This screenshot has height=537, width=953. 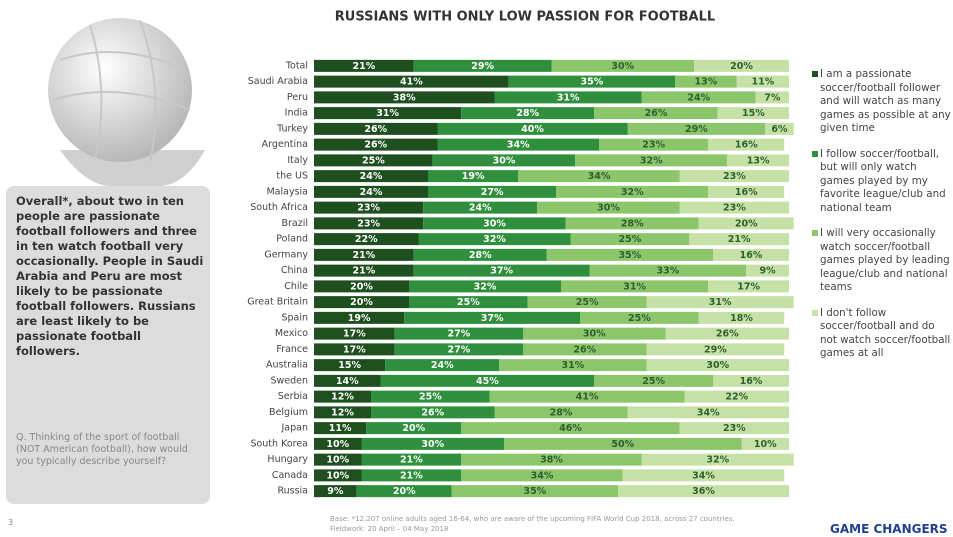 What do you see at coordinates (291, 333) in the screenshot?
I see `y-tick-label: Mexico` at bounding box center [291, 333].